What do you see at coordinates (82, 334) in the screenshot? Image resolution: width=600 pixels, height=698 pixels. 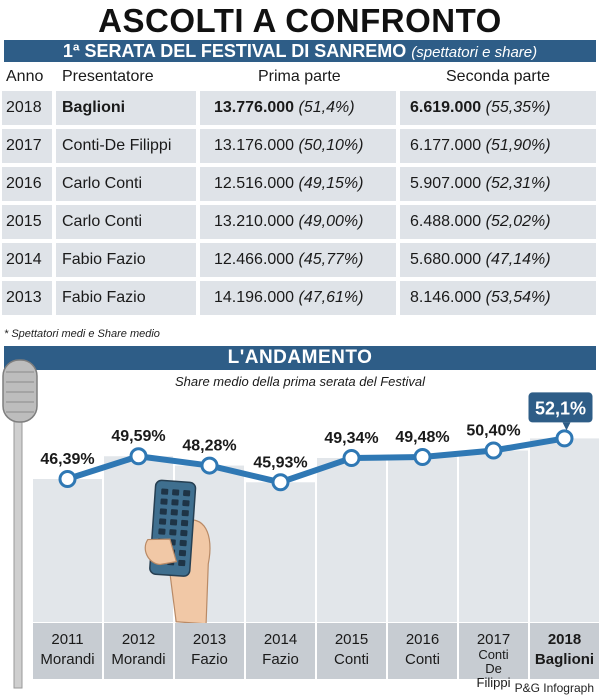 I see `table-footnote: * Spettatori medi e Share medio` at bounding box center [82, 334].